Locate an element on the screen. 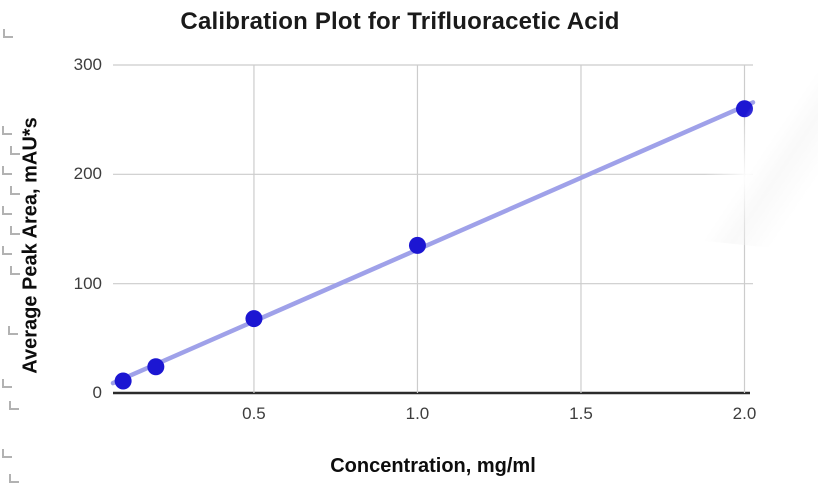  x-tick-label: 1.5 is located at coordinates (581, 413).